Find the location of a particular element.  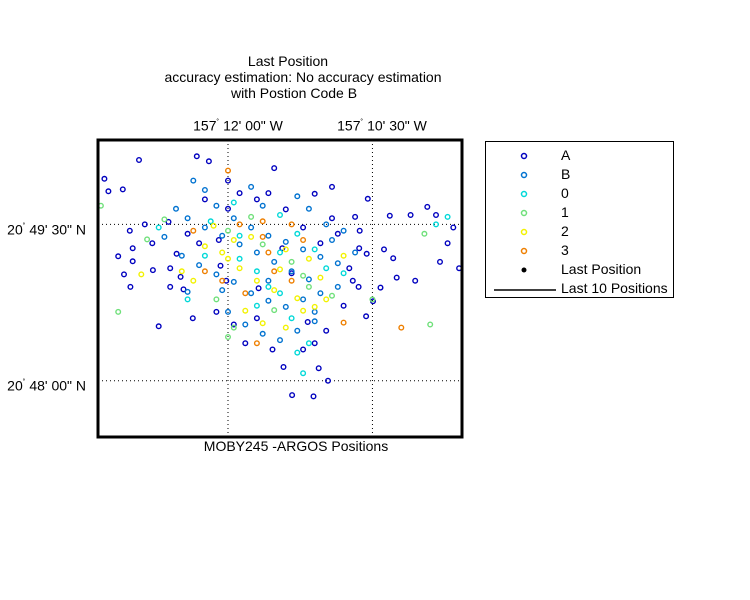

legend-label: A is located at coordinates (566, 155).